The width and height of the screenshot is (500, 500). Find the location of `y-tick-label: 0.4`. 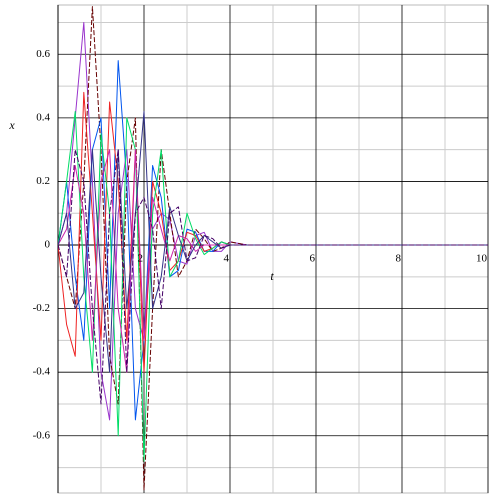

y-tick-label: 0.4 is located at coordinates (43, 117).